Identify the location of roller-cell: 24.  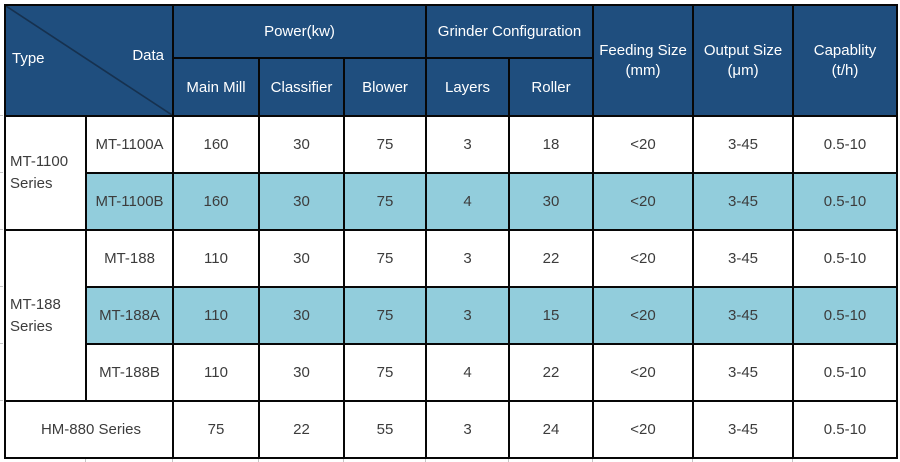
(551, 429).